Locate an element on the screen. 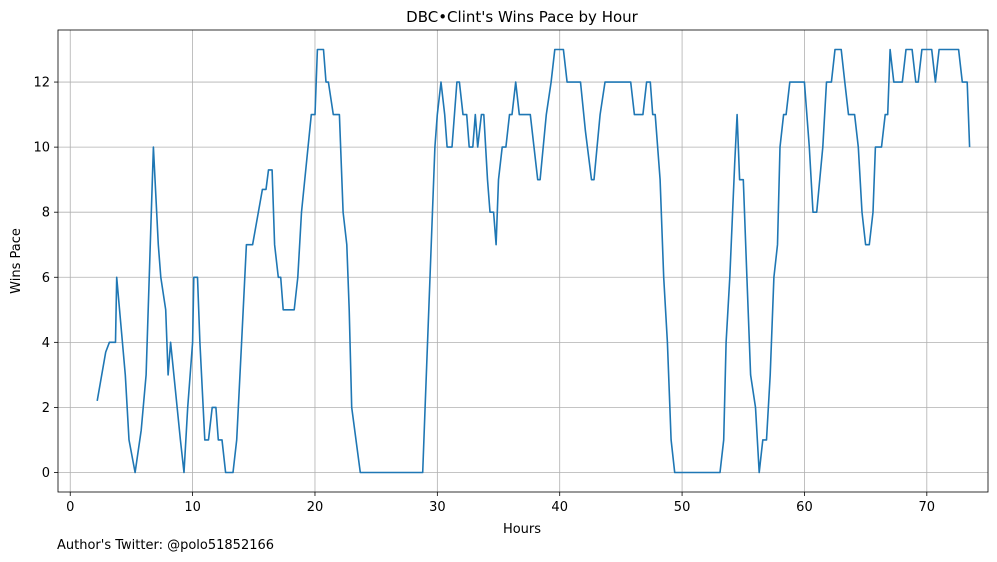 The height and width of the screenshot is (562, 997). y-tick-label: 6 is located at coordinates (46, 278).